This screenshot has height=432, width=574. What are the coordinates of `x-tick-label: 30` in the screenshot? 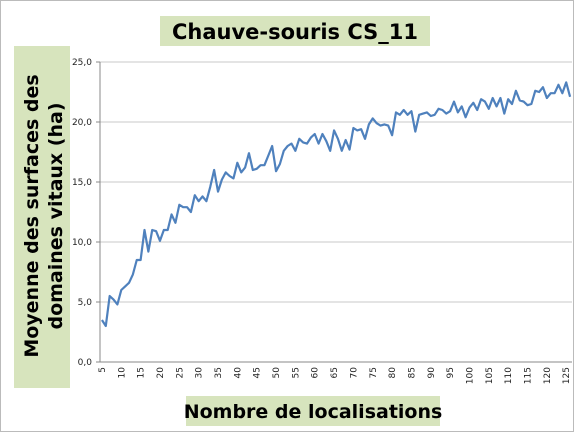 It's located at (200, 373).